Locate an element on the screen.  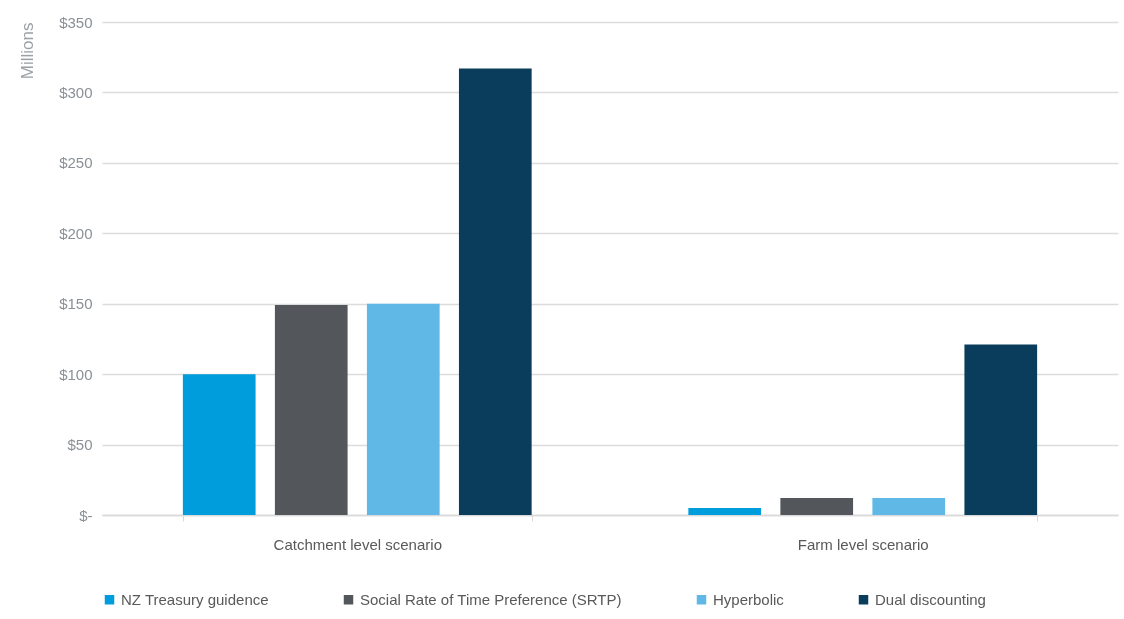
legend-label: Dual discounting is located at coordinates (930, 599).